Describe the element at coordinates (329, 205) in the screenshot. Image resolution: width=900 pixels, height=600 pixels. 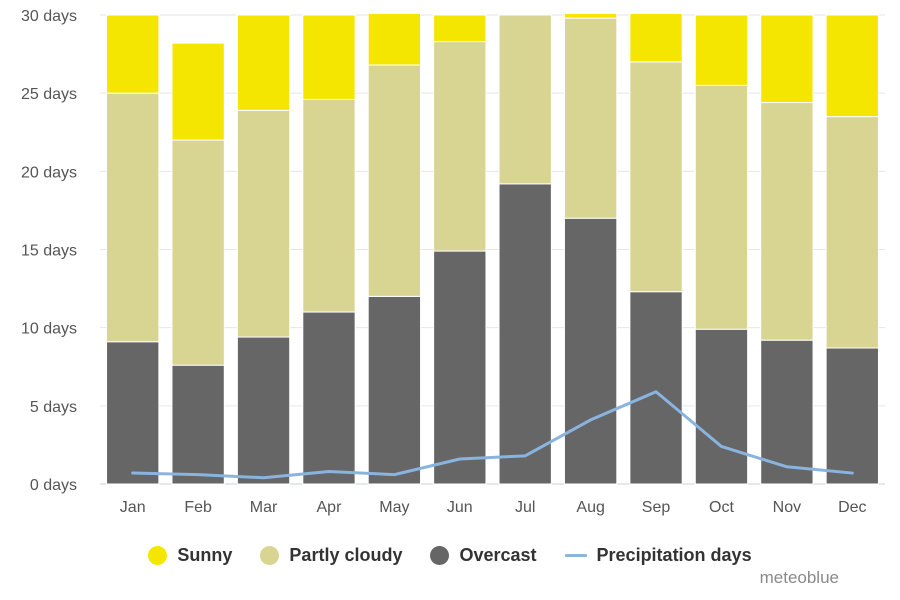
I see `bar-partly-cloudy-apr` at that location.